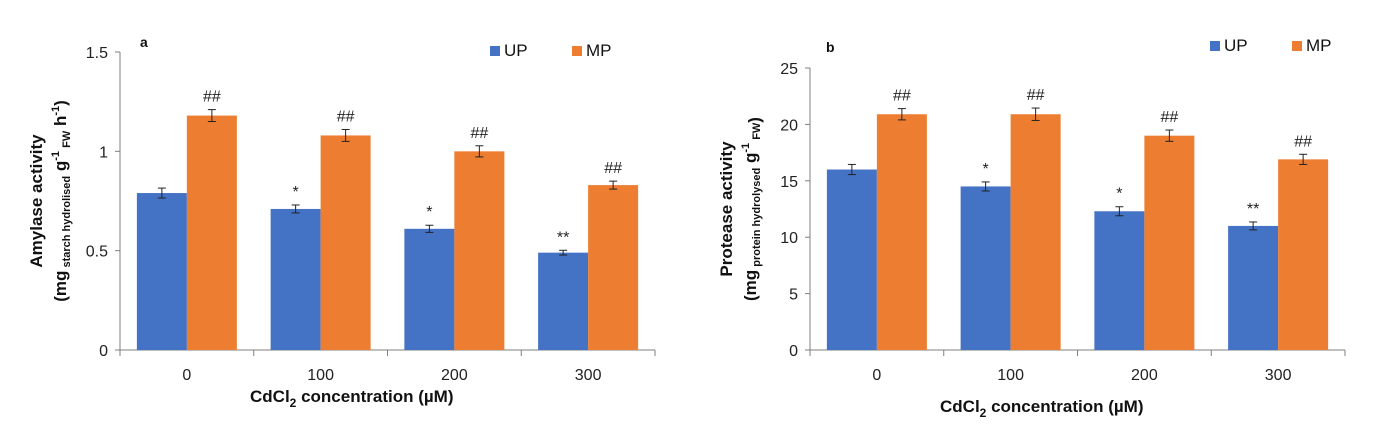  I want to click on chart-a-significance-label: **, so click(563, 237).